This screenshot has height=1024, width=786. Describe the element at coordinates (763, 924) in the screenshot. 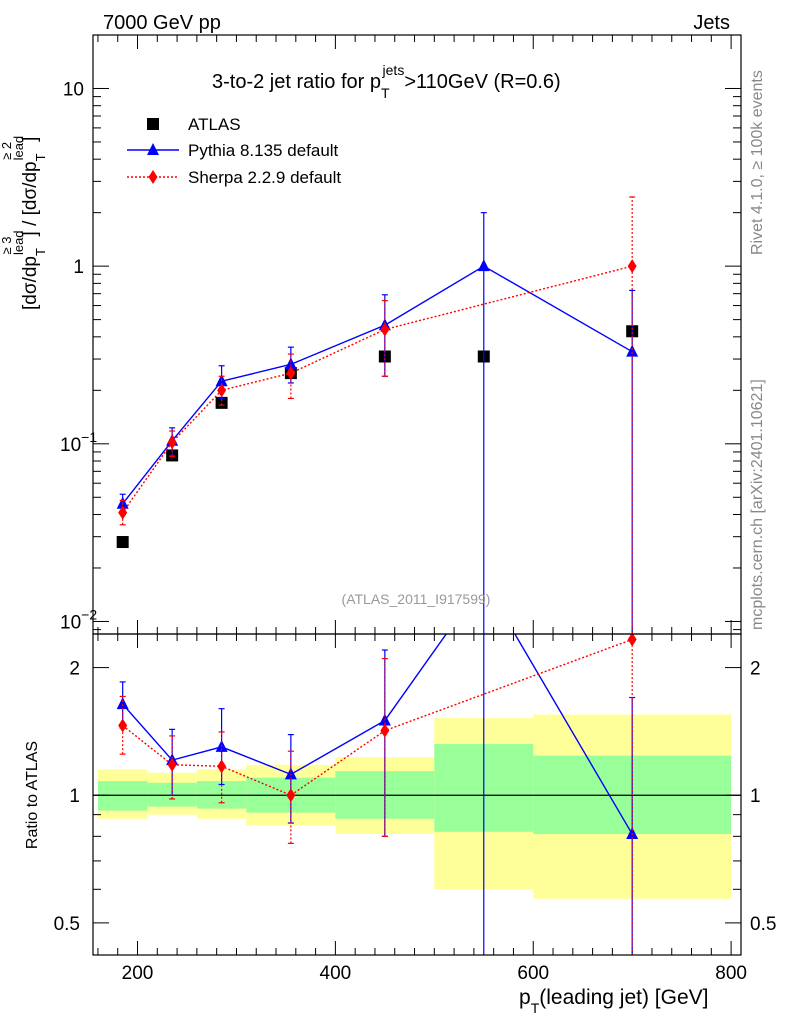

I see `ratio-y-tick-label-right: 0.5` at that location.